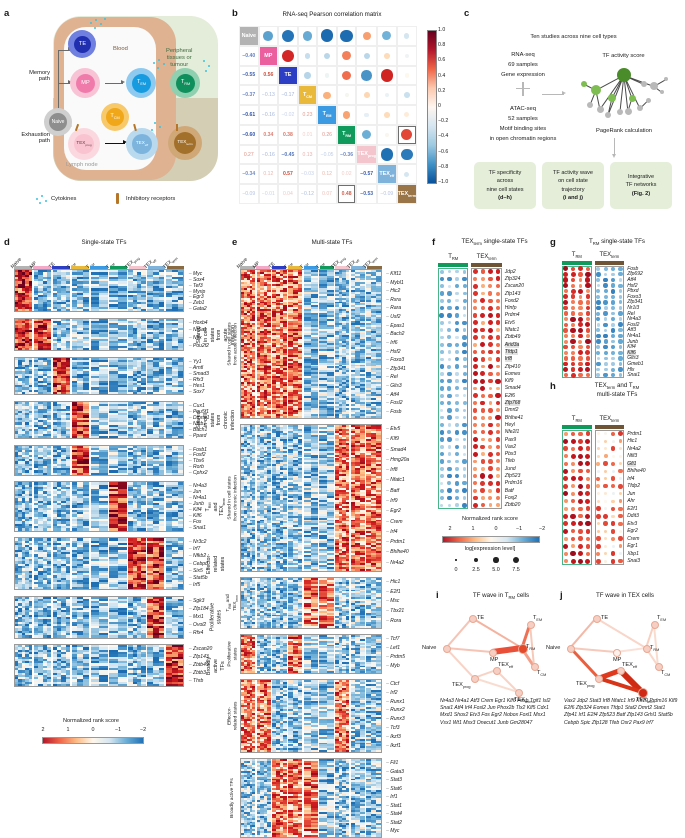 This screenshot has height=838, width=685. What do you see at coordinates (288, 95) in the screenshot?
I see `corr-cell-value: −0.17` at bounding box center [288, 95].